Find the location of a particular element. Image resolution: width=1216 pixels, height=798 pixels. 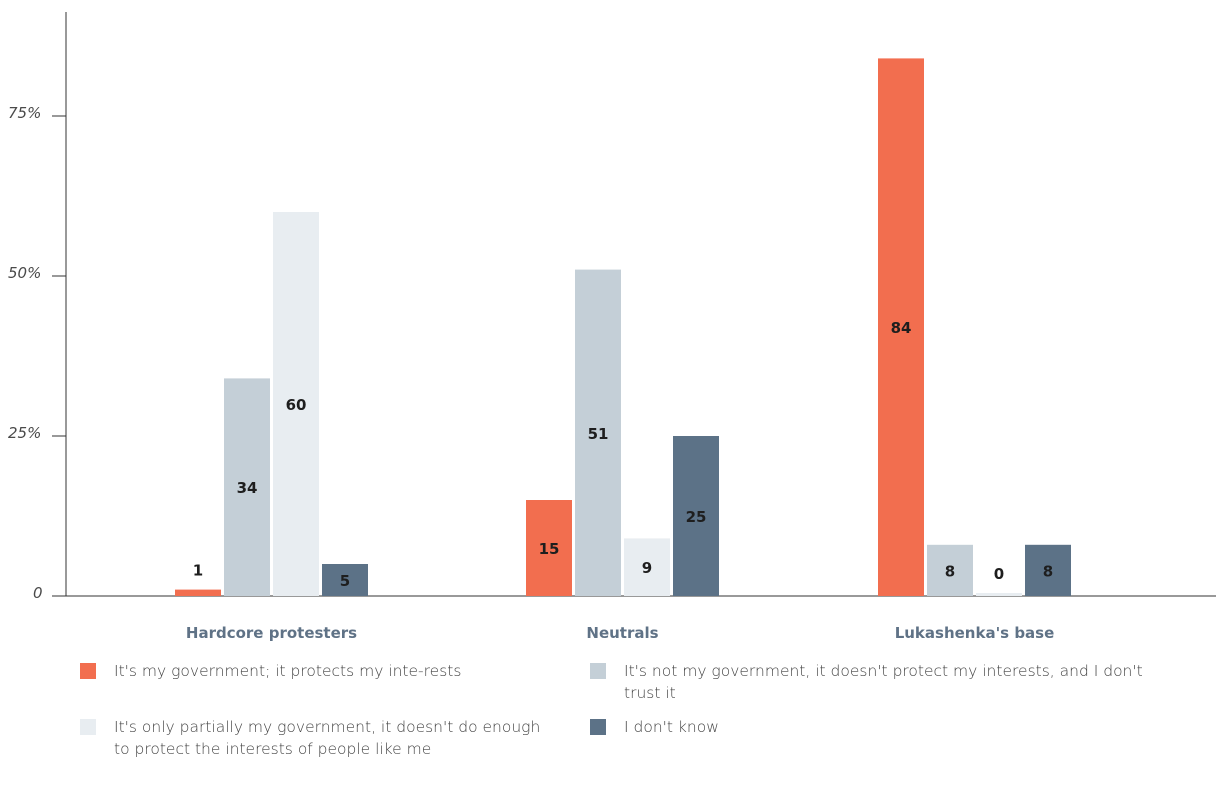

legend-swatch-partially-my-government is located at coordinates (88, 727).